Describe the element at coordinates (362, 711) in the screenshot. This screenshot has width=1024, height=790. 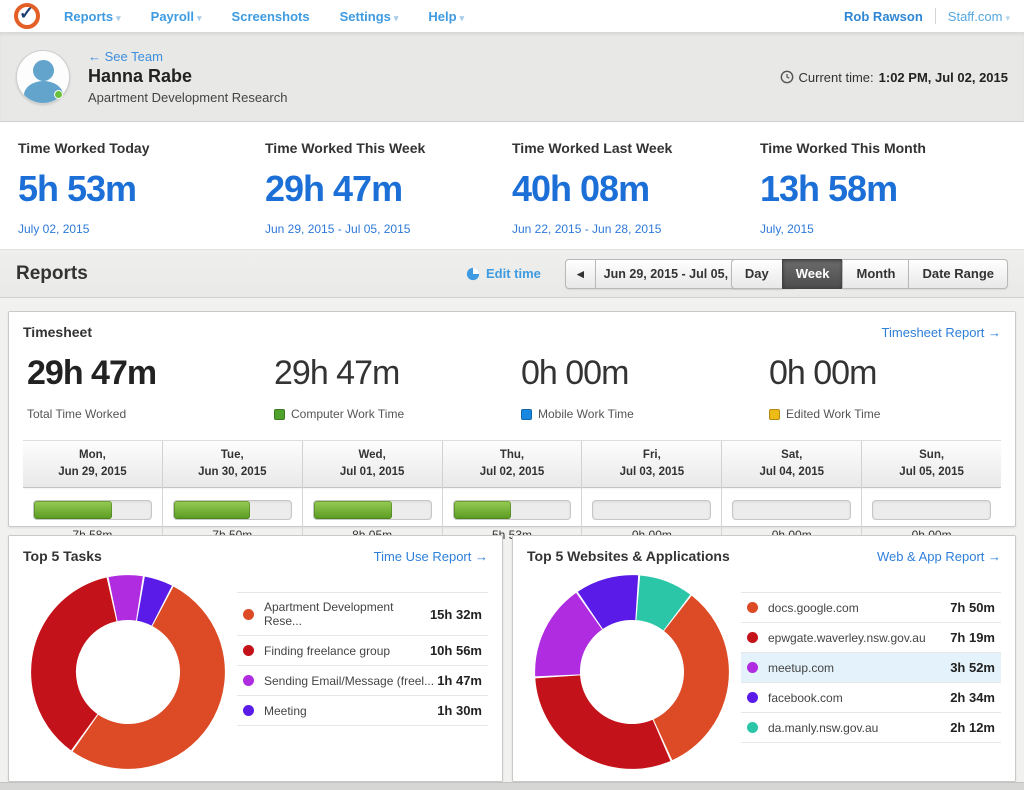
I see `legend-item: Meeting 1h 30m` at that location.